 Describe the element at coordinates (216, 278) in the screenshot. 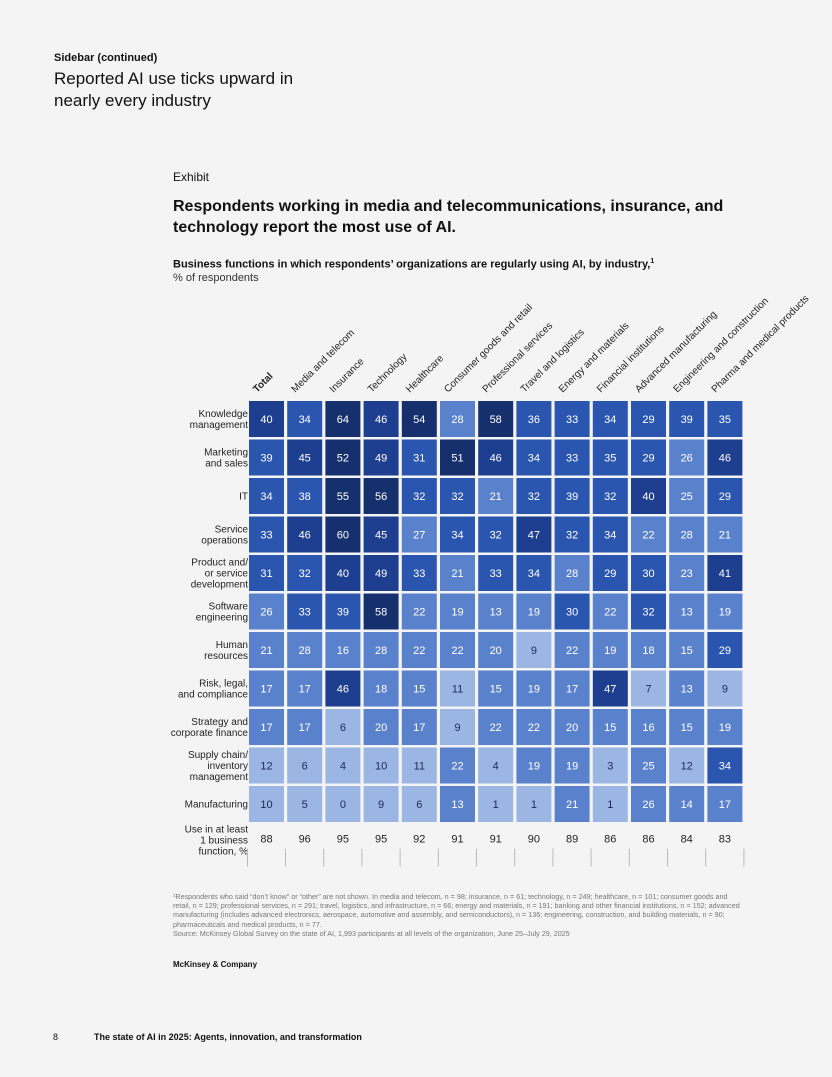

I see `chart-unit: % of respondents` at that location.